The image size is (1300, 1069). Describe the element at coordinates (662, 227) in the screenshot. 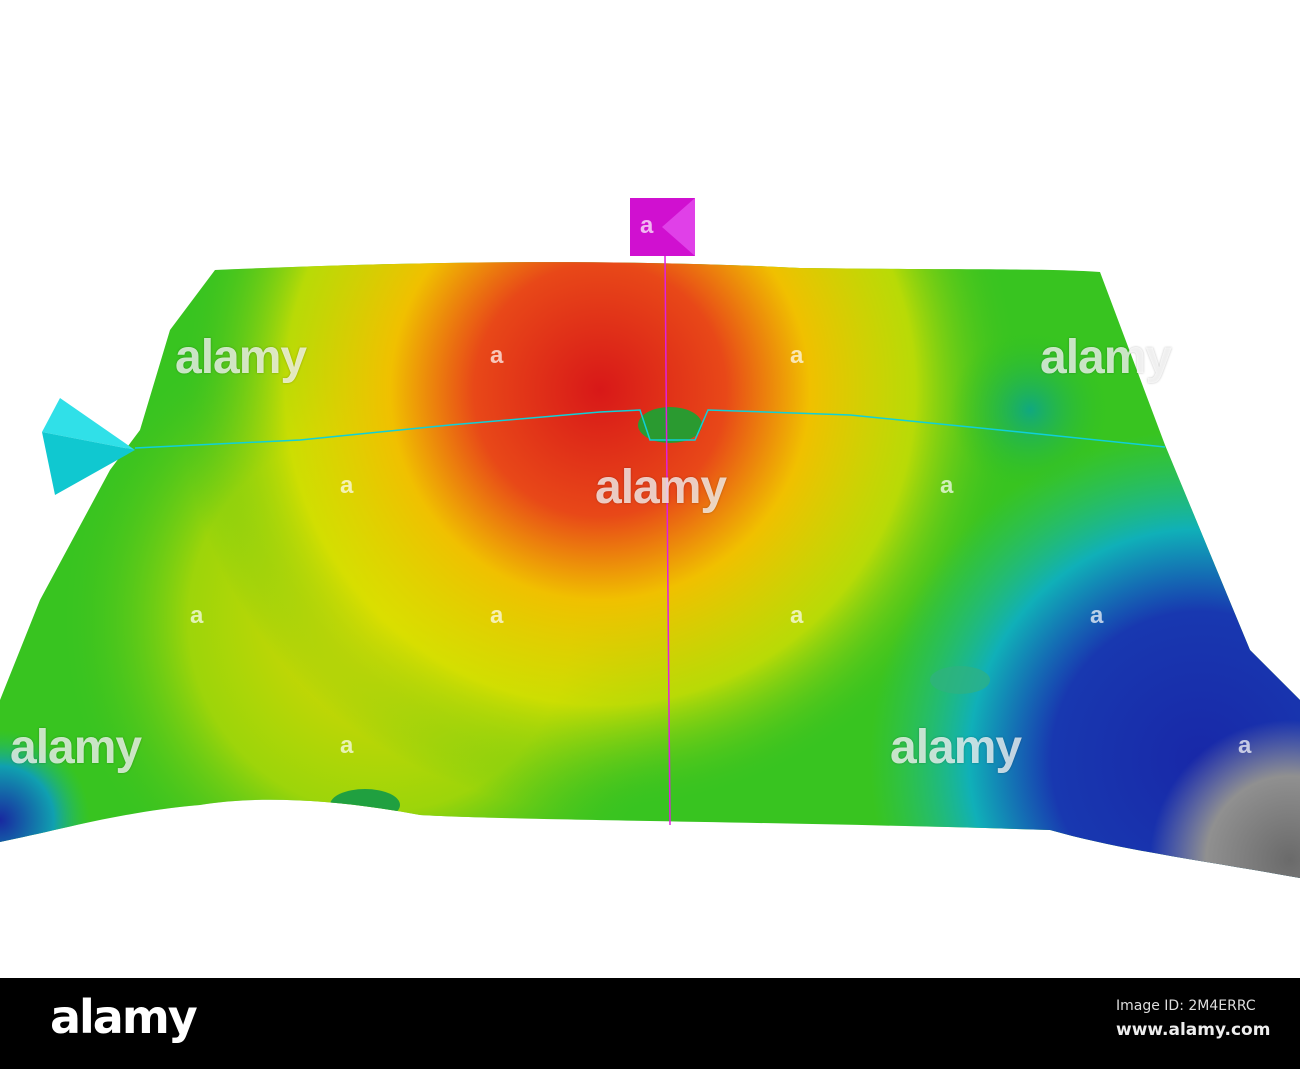

I see `magenta-square-marker-icon` at that location.